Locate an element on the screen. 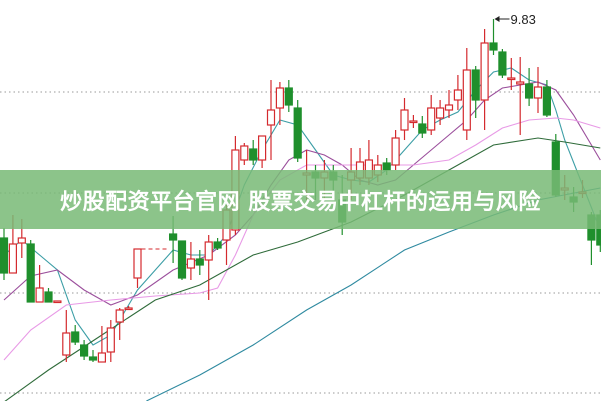  title-banner: 炒股配资平台官网 股票交易中杠杆的运用与风险 is located at coordinates (300, 199).